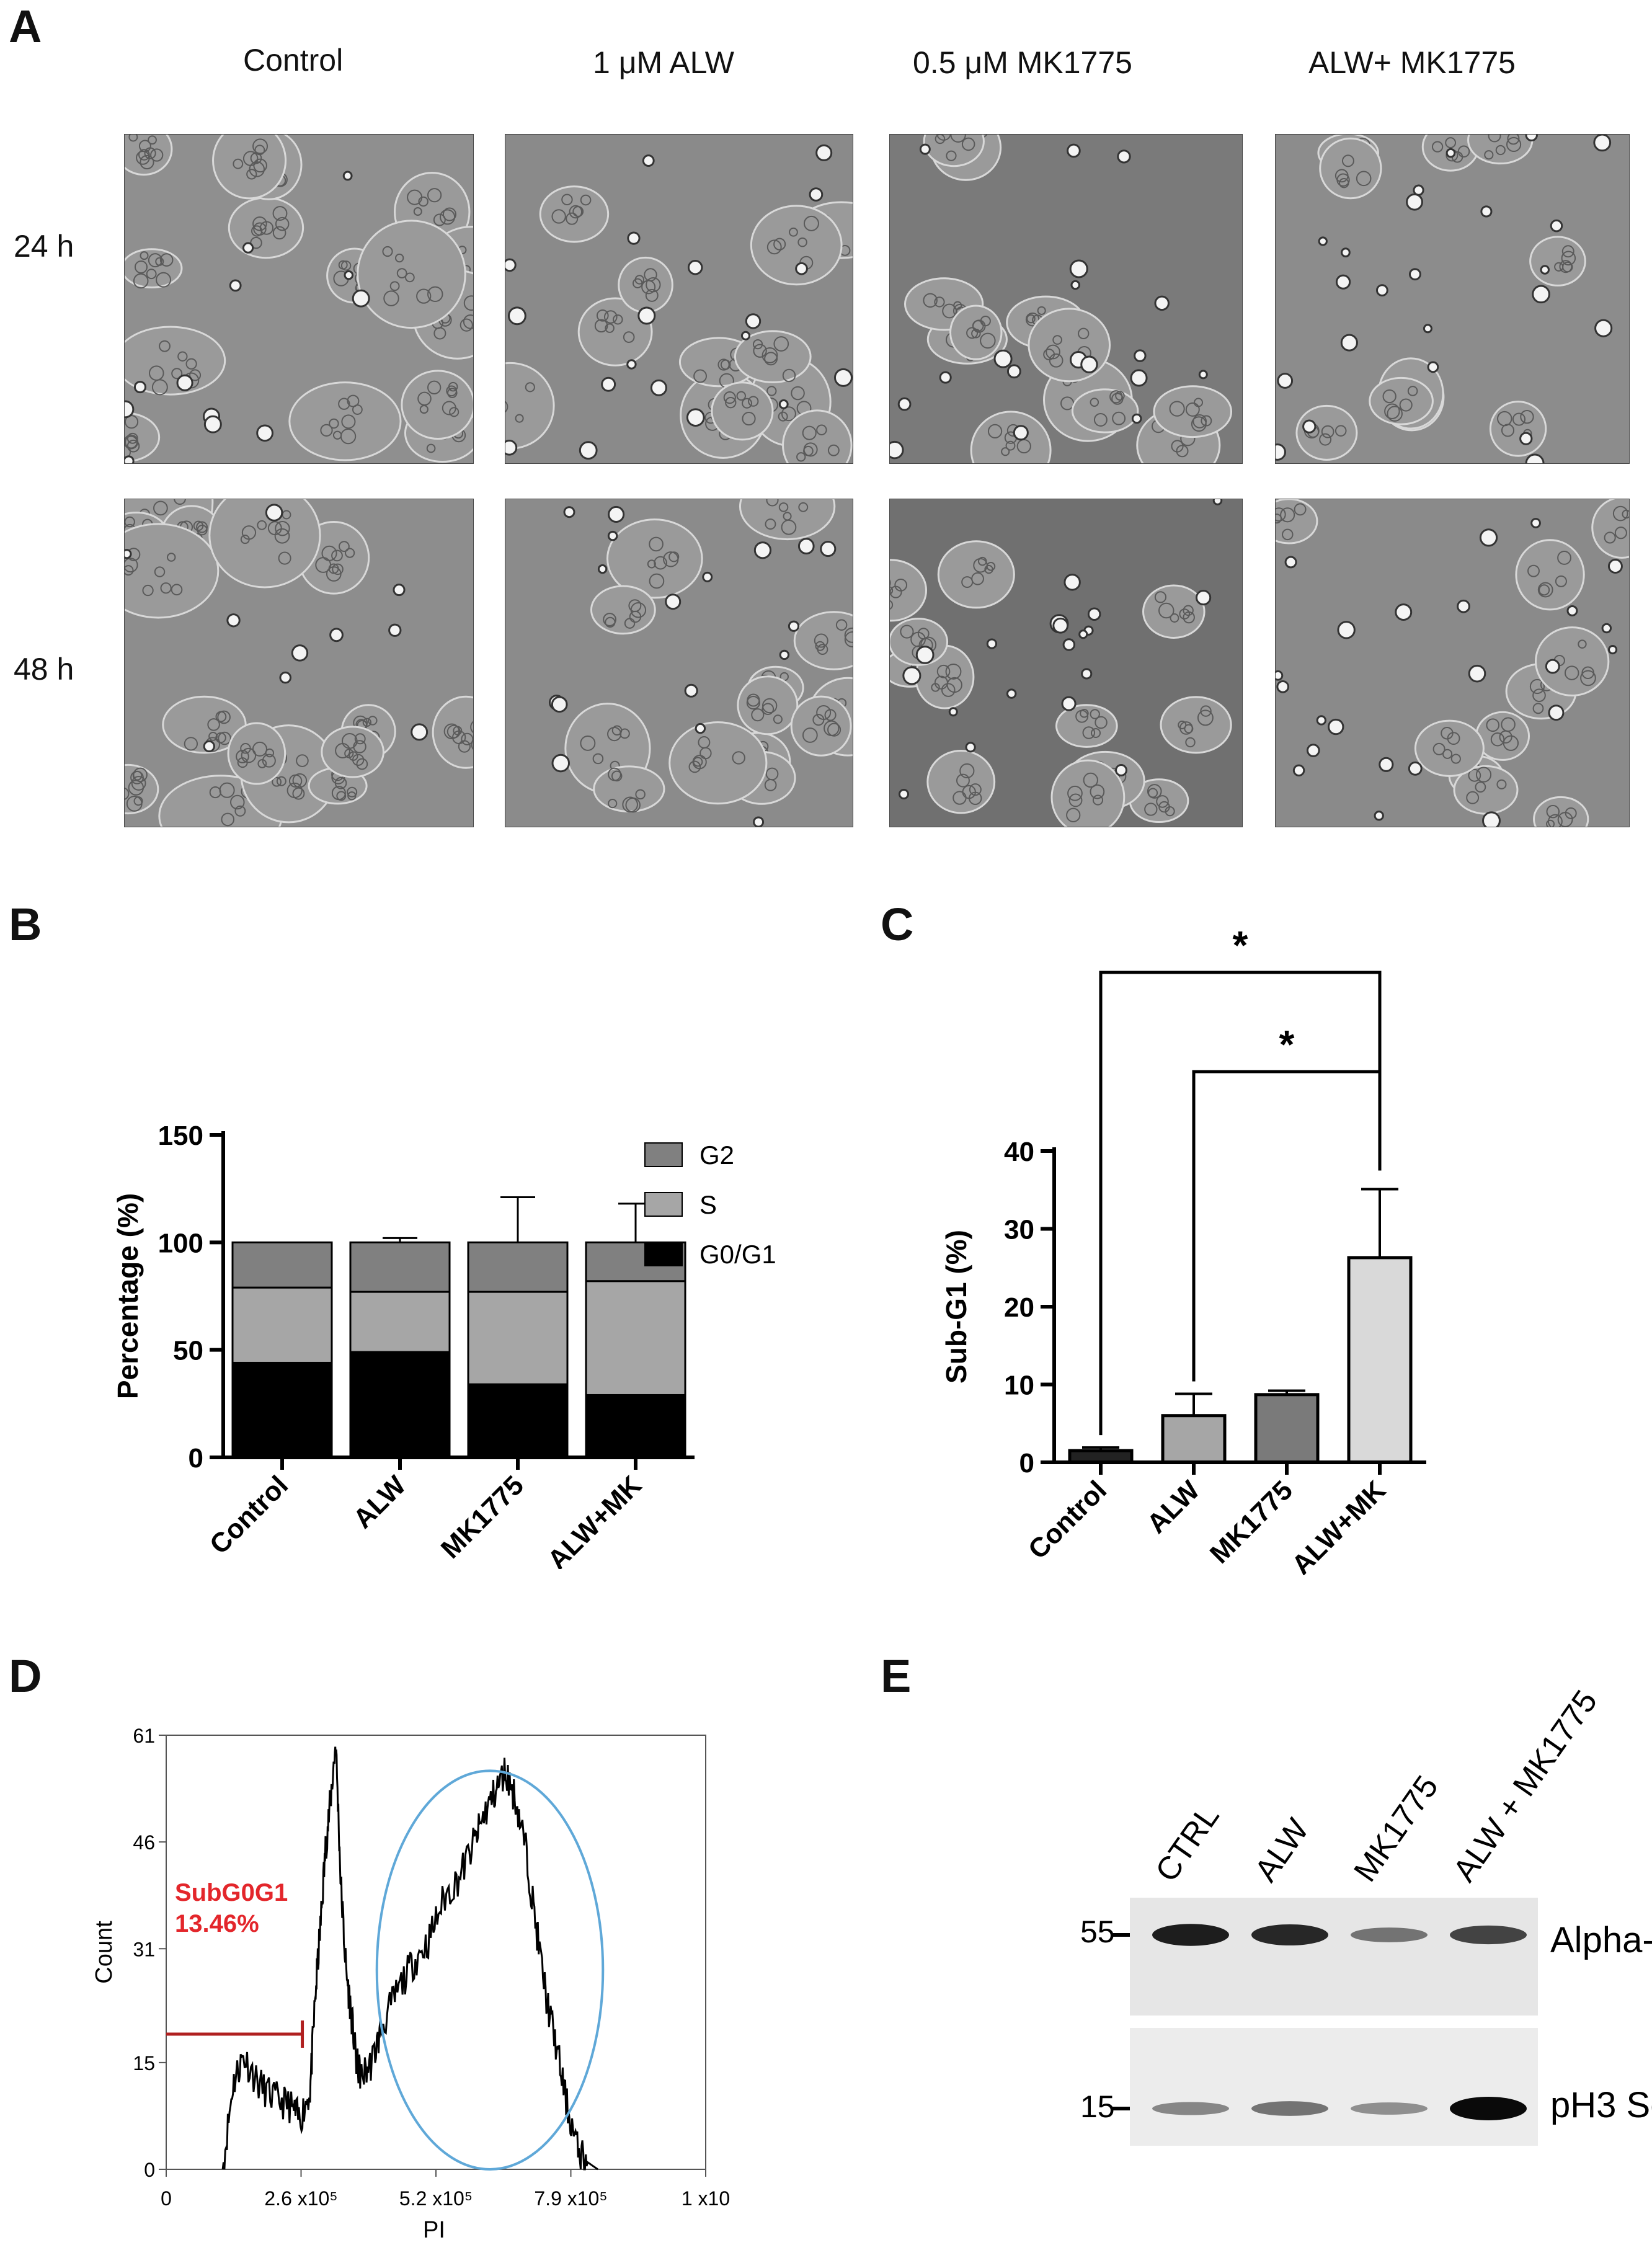 This screenshot has width=1652, height=2258. What do you see at coordinates (400, 1267) in the screenshot?
I see `bar-segment-g2` at bounding box center [400, 1267].